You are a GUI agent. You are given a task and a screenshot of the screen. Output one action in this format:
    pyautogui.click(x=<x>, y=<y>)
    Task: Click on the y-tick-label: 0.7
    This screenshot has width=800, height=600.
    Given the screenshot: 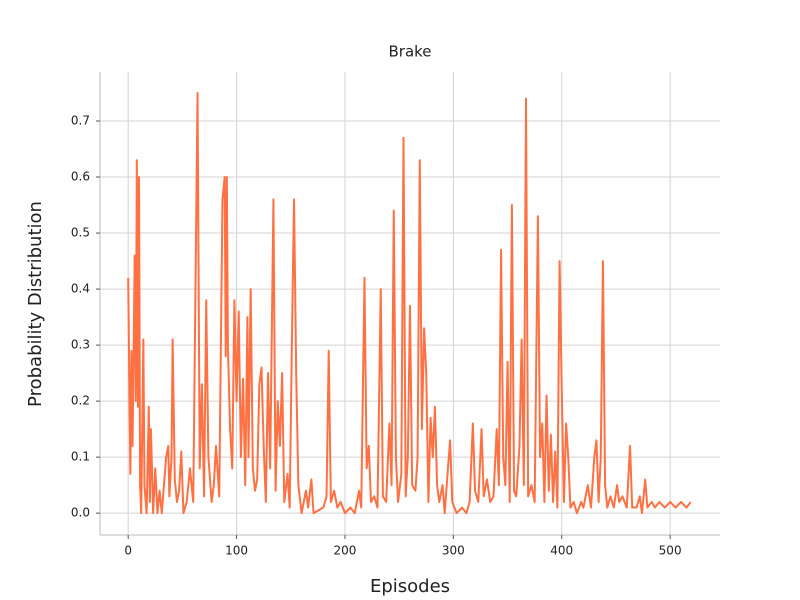 What is the action you would take?
    pyautogui.click(x=80, y=121)
    